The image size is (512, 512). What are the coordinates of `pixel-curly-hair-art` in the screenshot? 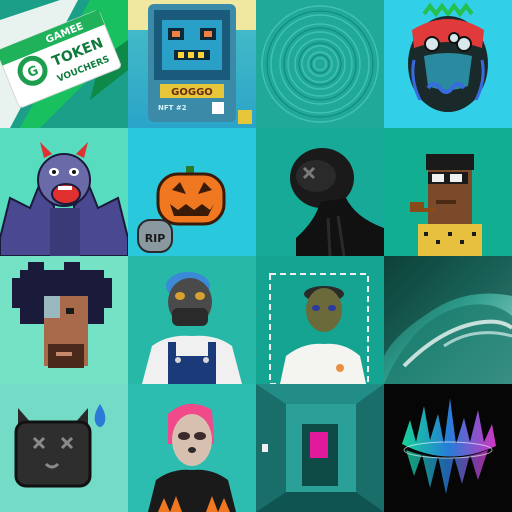 It's located at (62, 315).